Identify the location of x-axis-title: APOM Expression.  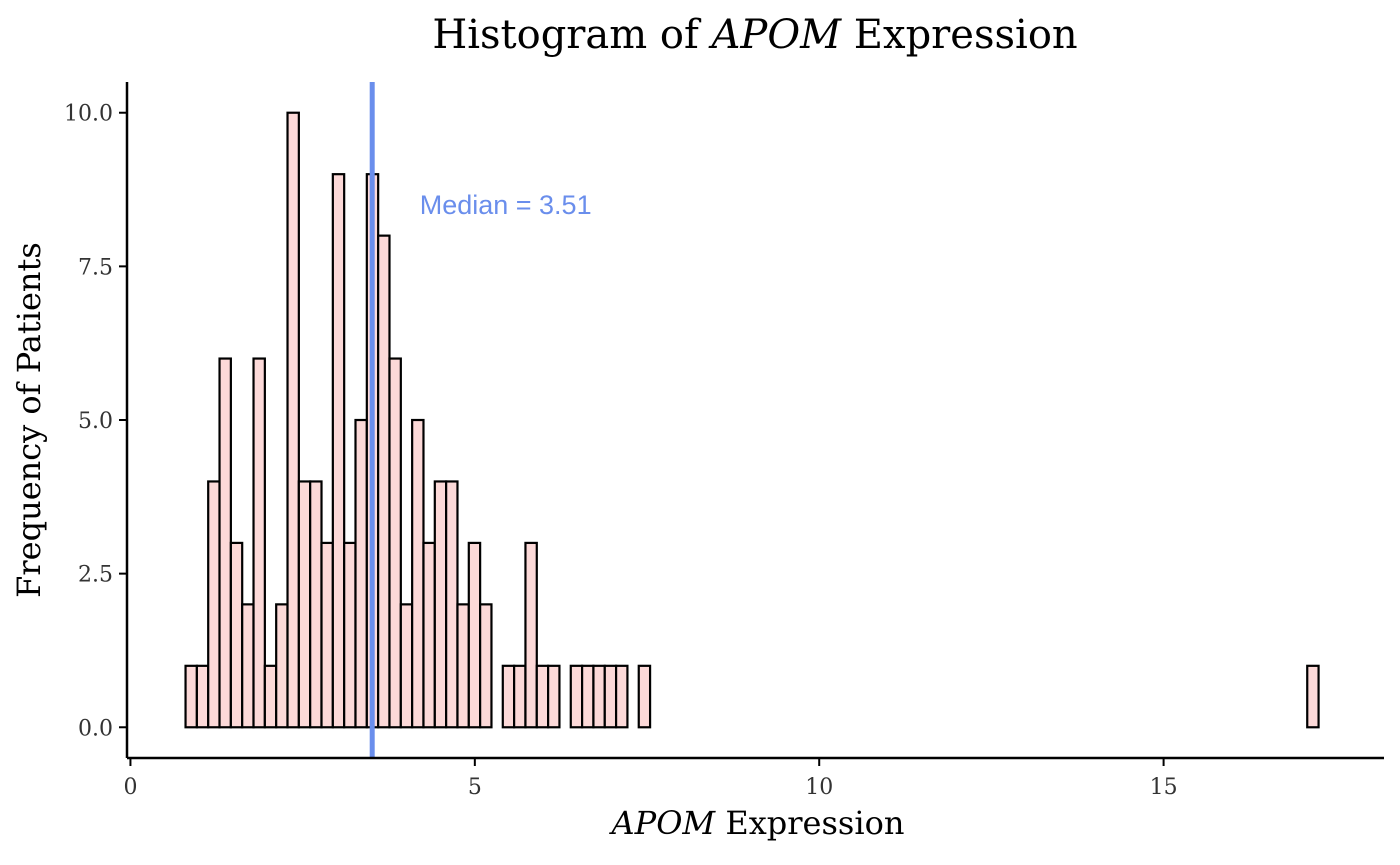
(757, 823).